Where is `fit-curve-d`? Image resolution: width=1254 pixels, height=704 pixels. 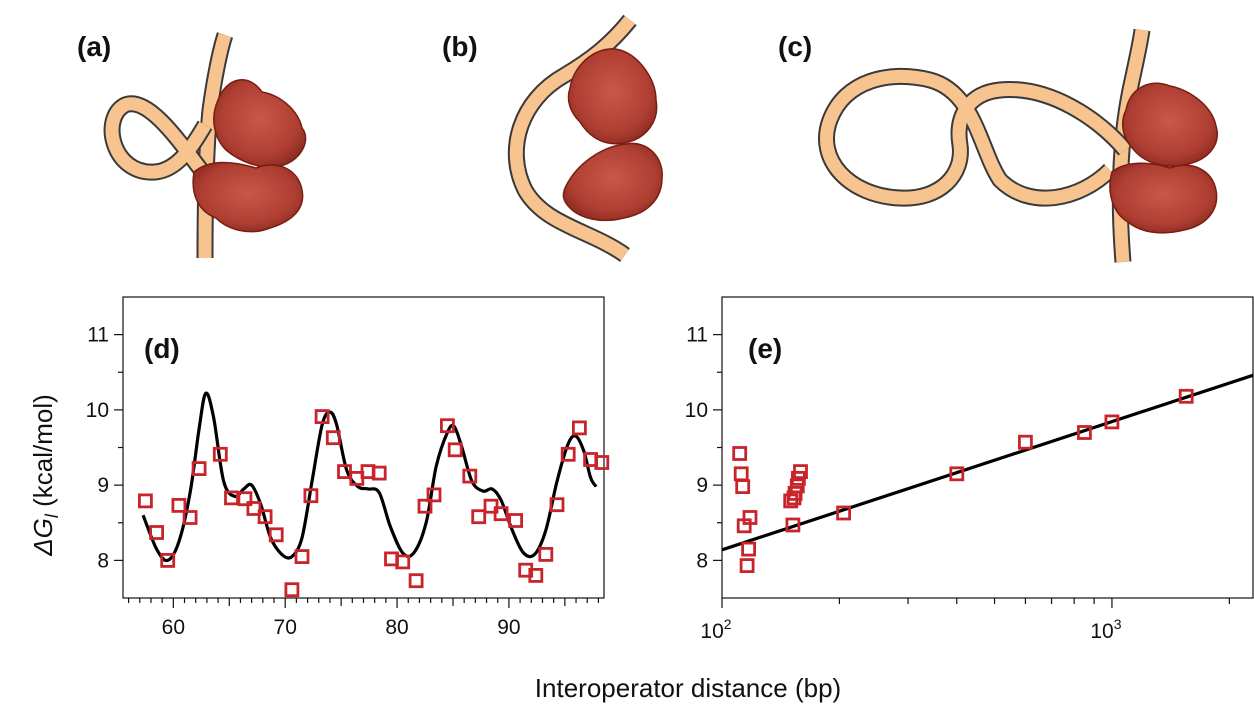 fit-curve-d is located at coordinates (369, 477).